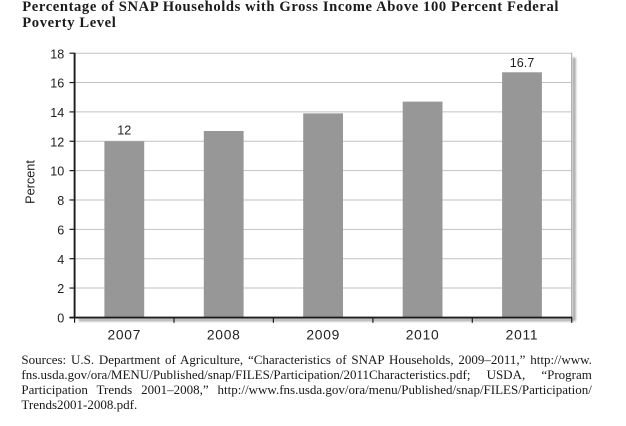  Describe the element at coordinates (31, 182) in the screenshot. I see `svg-text: Percent` at that location.